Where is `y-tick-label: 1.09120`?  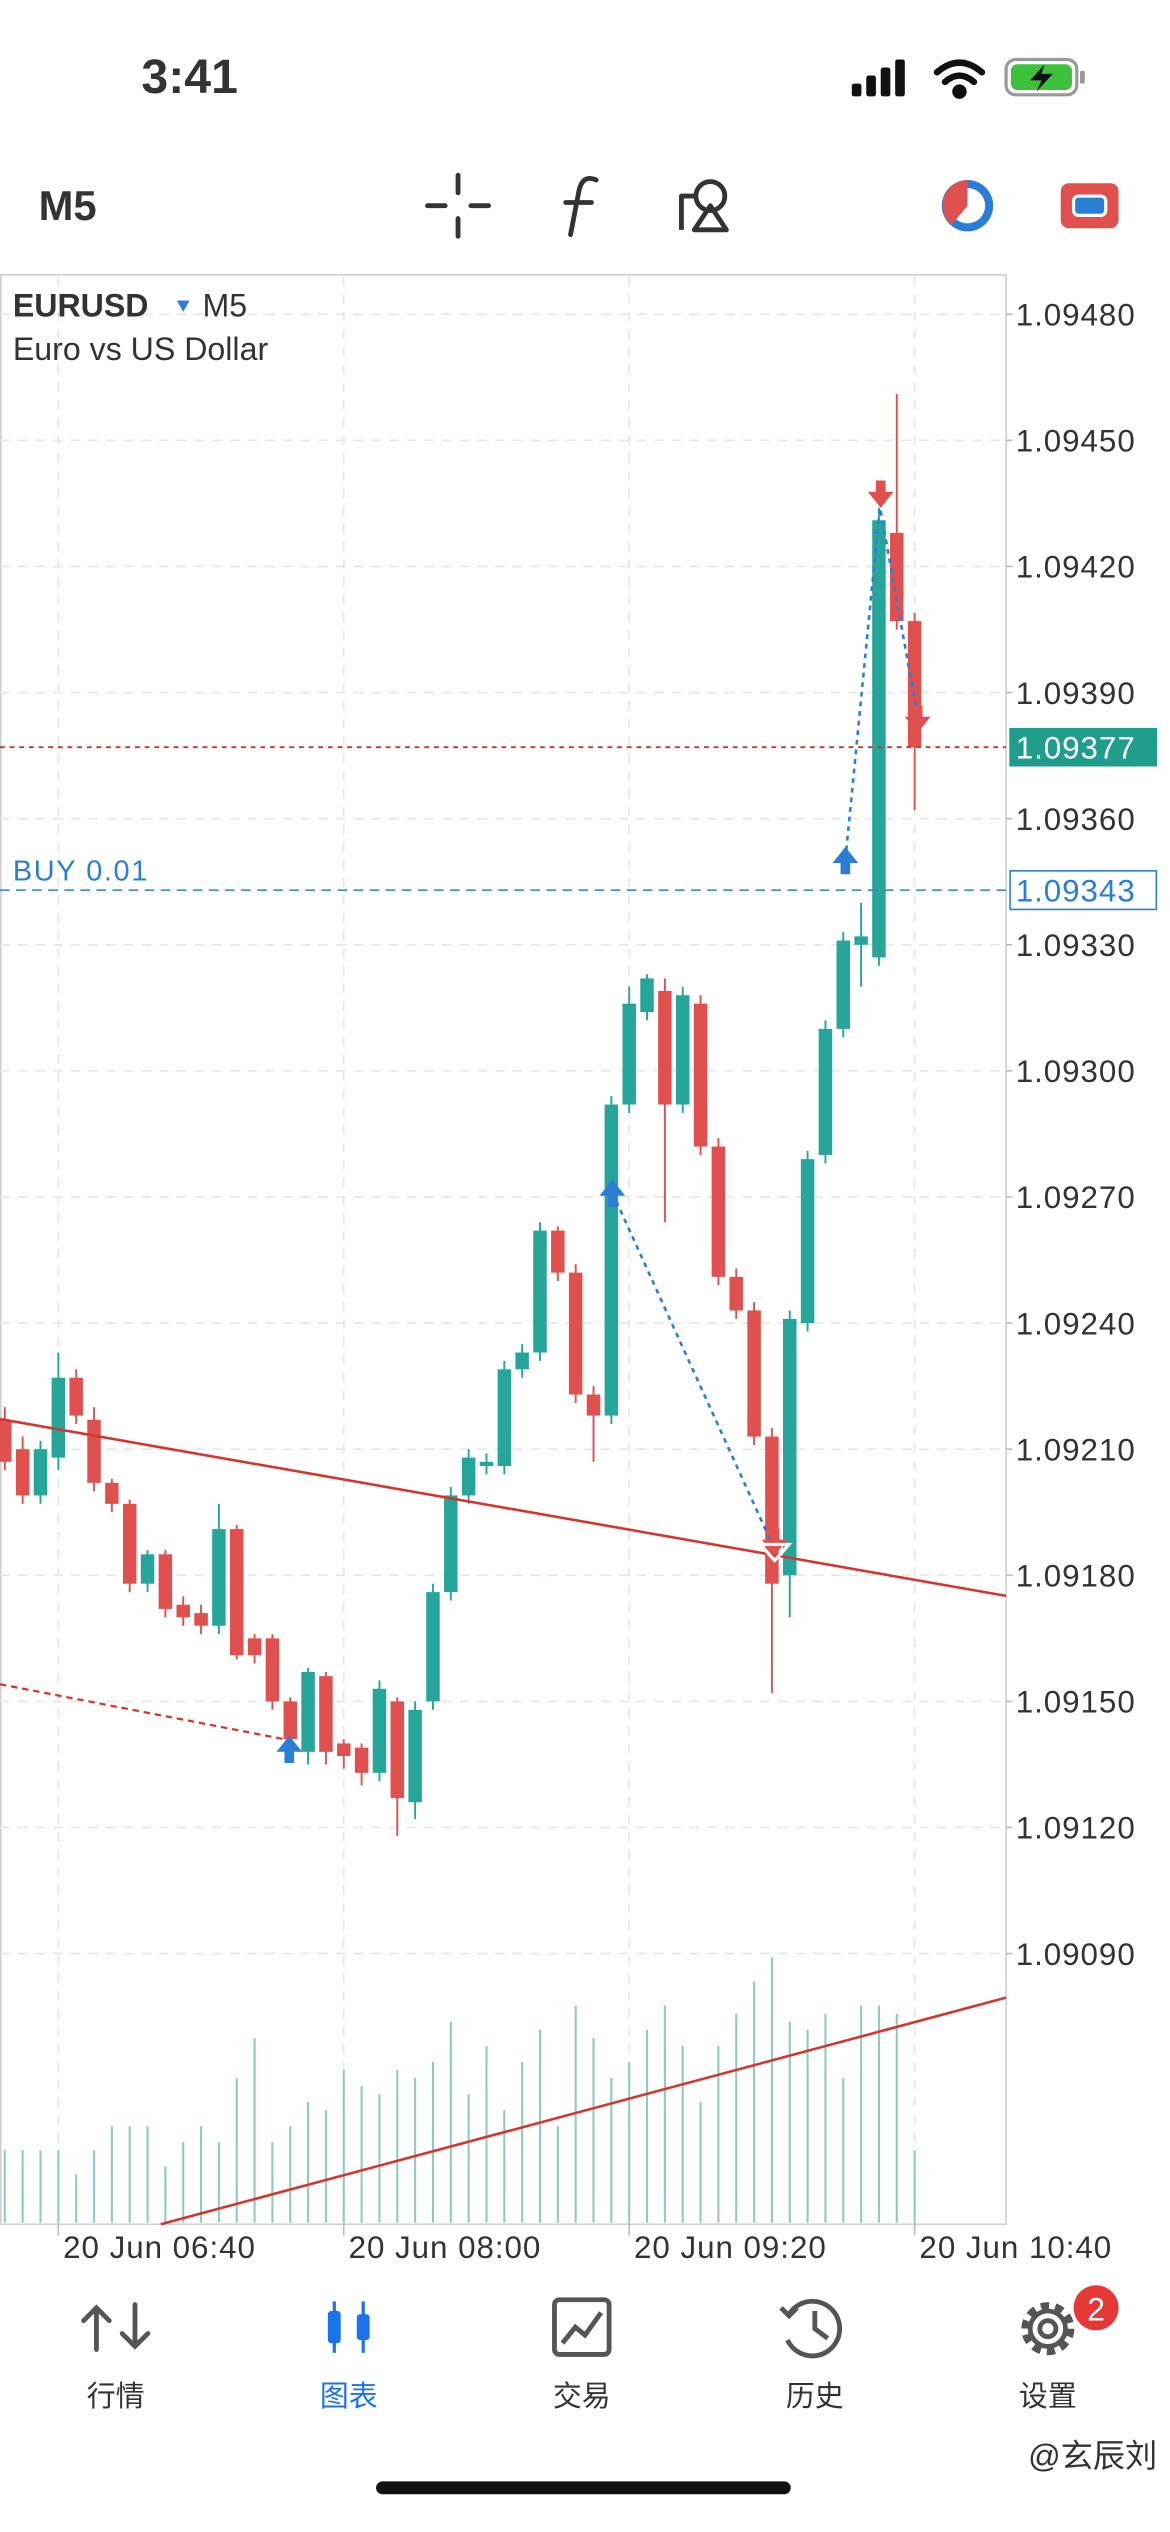
y-tick-label: 1.09120 is located at coordinates (1076, 1828).